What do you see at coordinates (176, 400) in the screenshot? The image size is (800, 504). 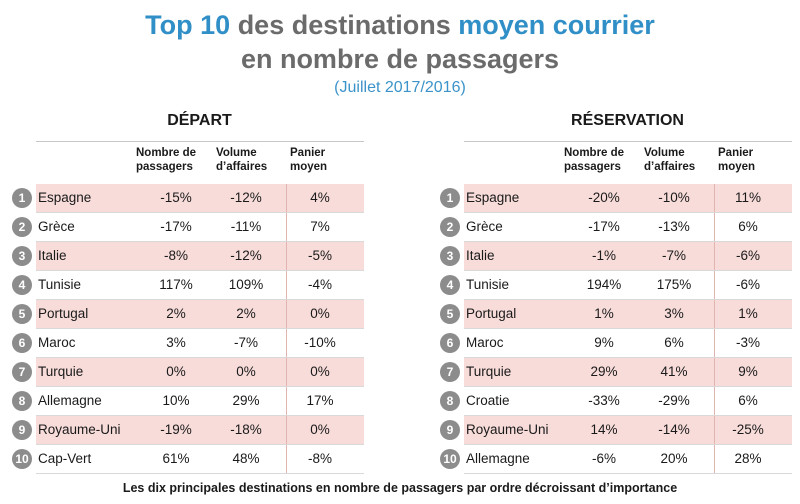 I see `passengers-value: 10%` at bounding box center [176, 400].